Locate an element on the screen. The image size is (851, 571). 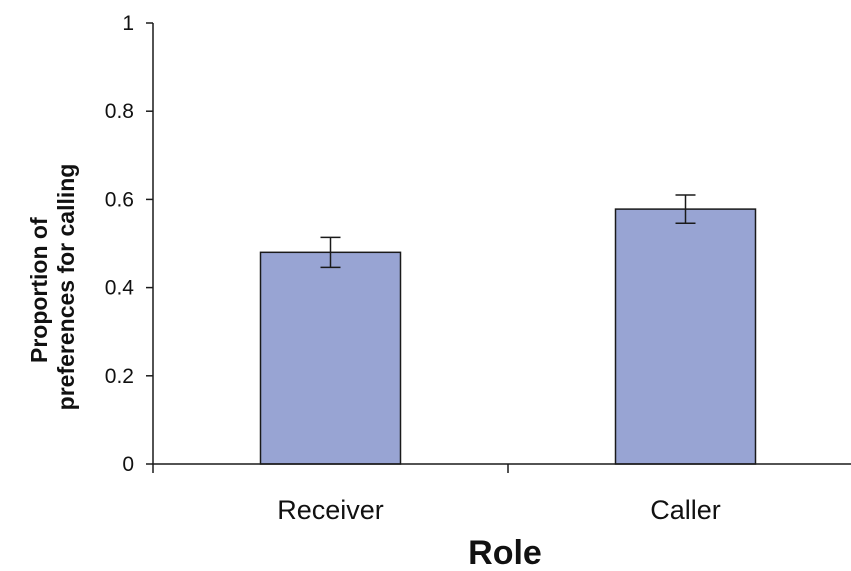
bar-receiver is located at coordinates (330, 358).